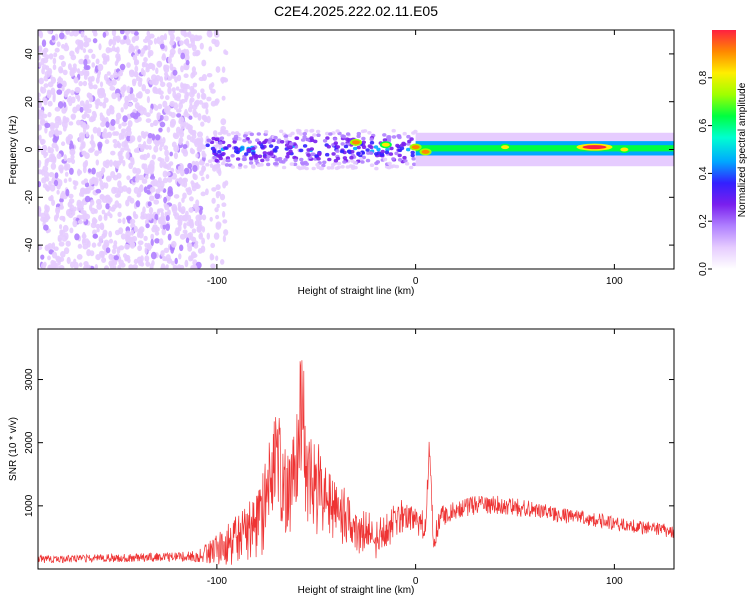 The height and width of the screenshot is (600, 750). I want to click on colorbar-tick-label: 0.0, so click(703, 269).